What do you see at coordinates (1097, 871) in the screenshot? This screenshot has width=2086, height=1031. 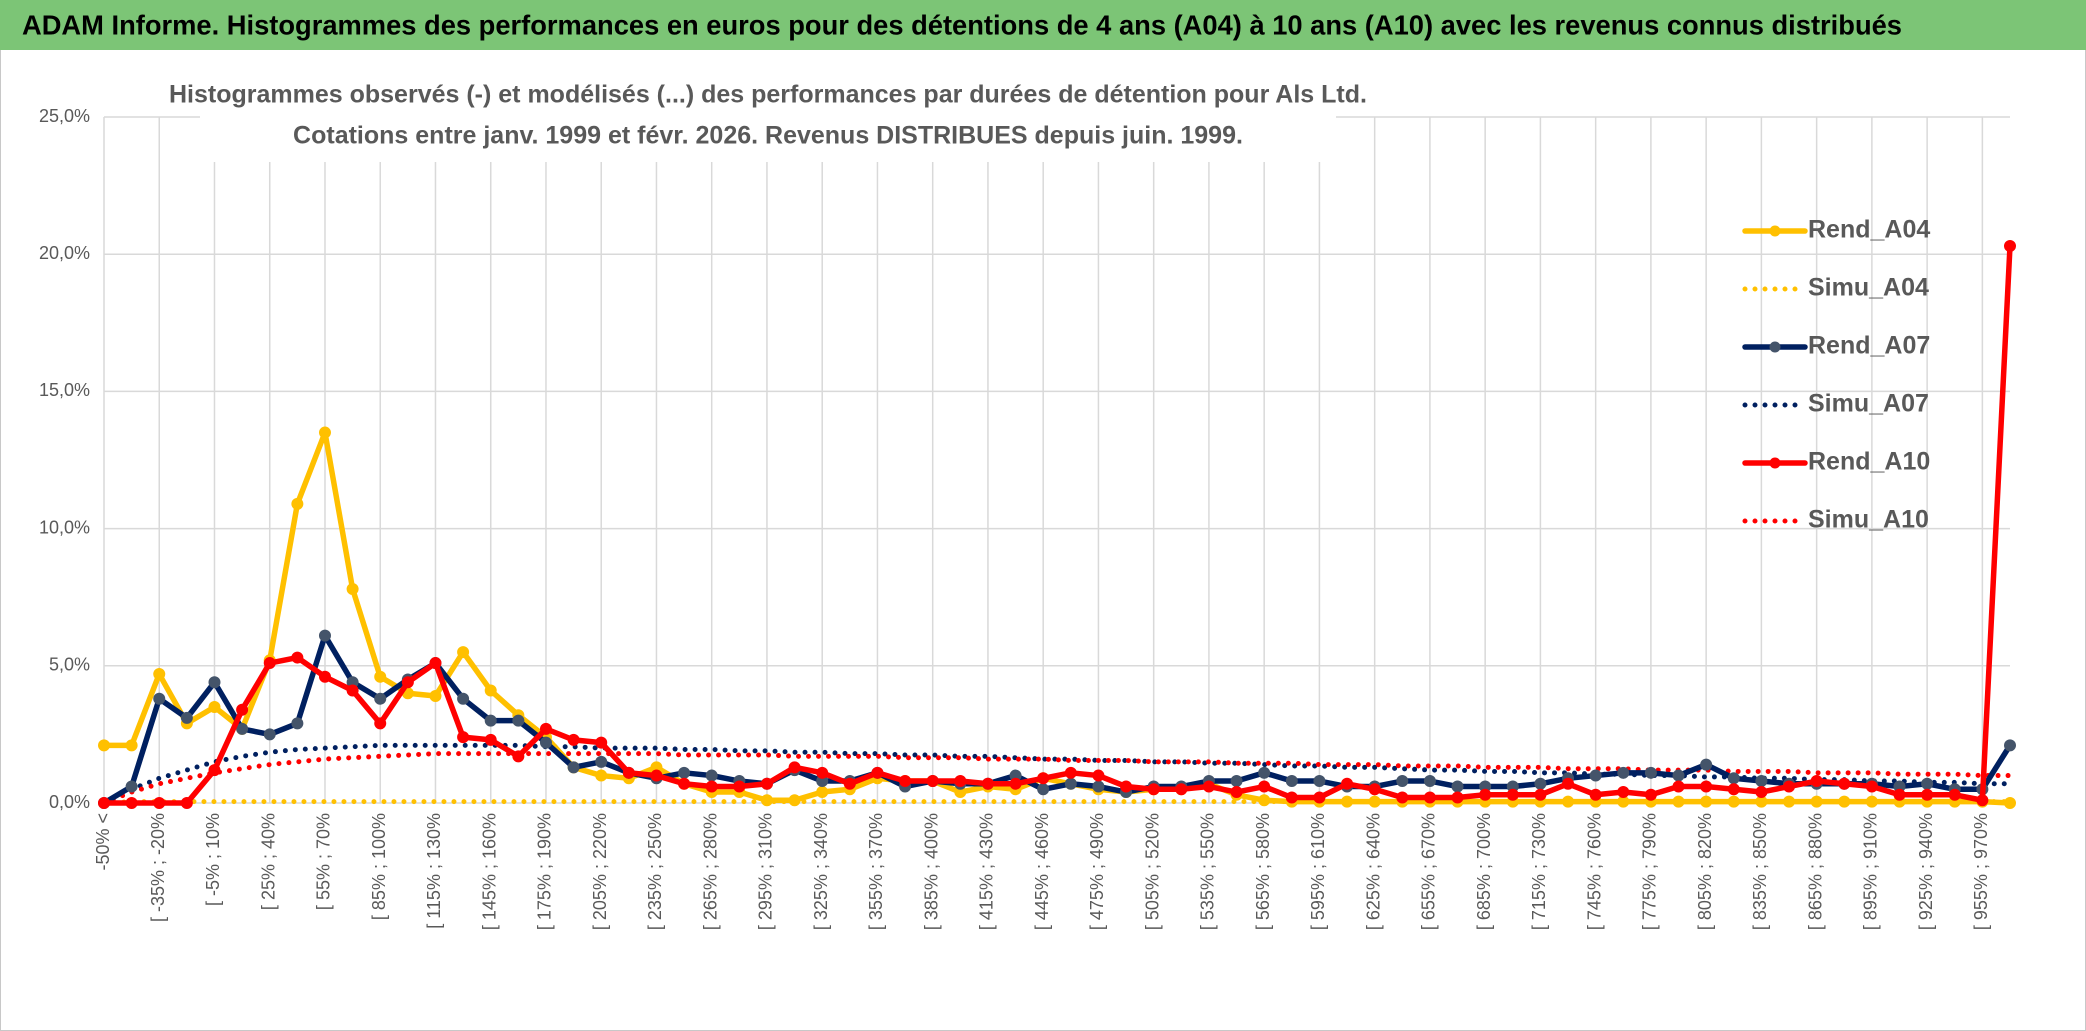 I see `x-tick-label: [ 475% ; 490%` at bounding box center [1097, 871].